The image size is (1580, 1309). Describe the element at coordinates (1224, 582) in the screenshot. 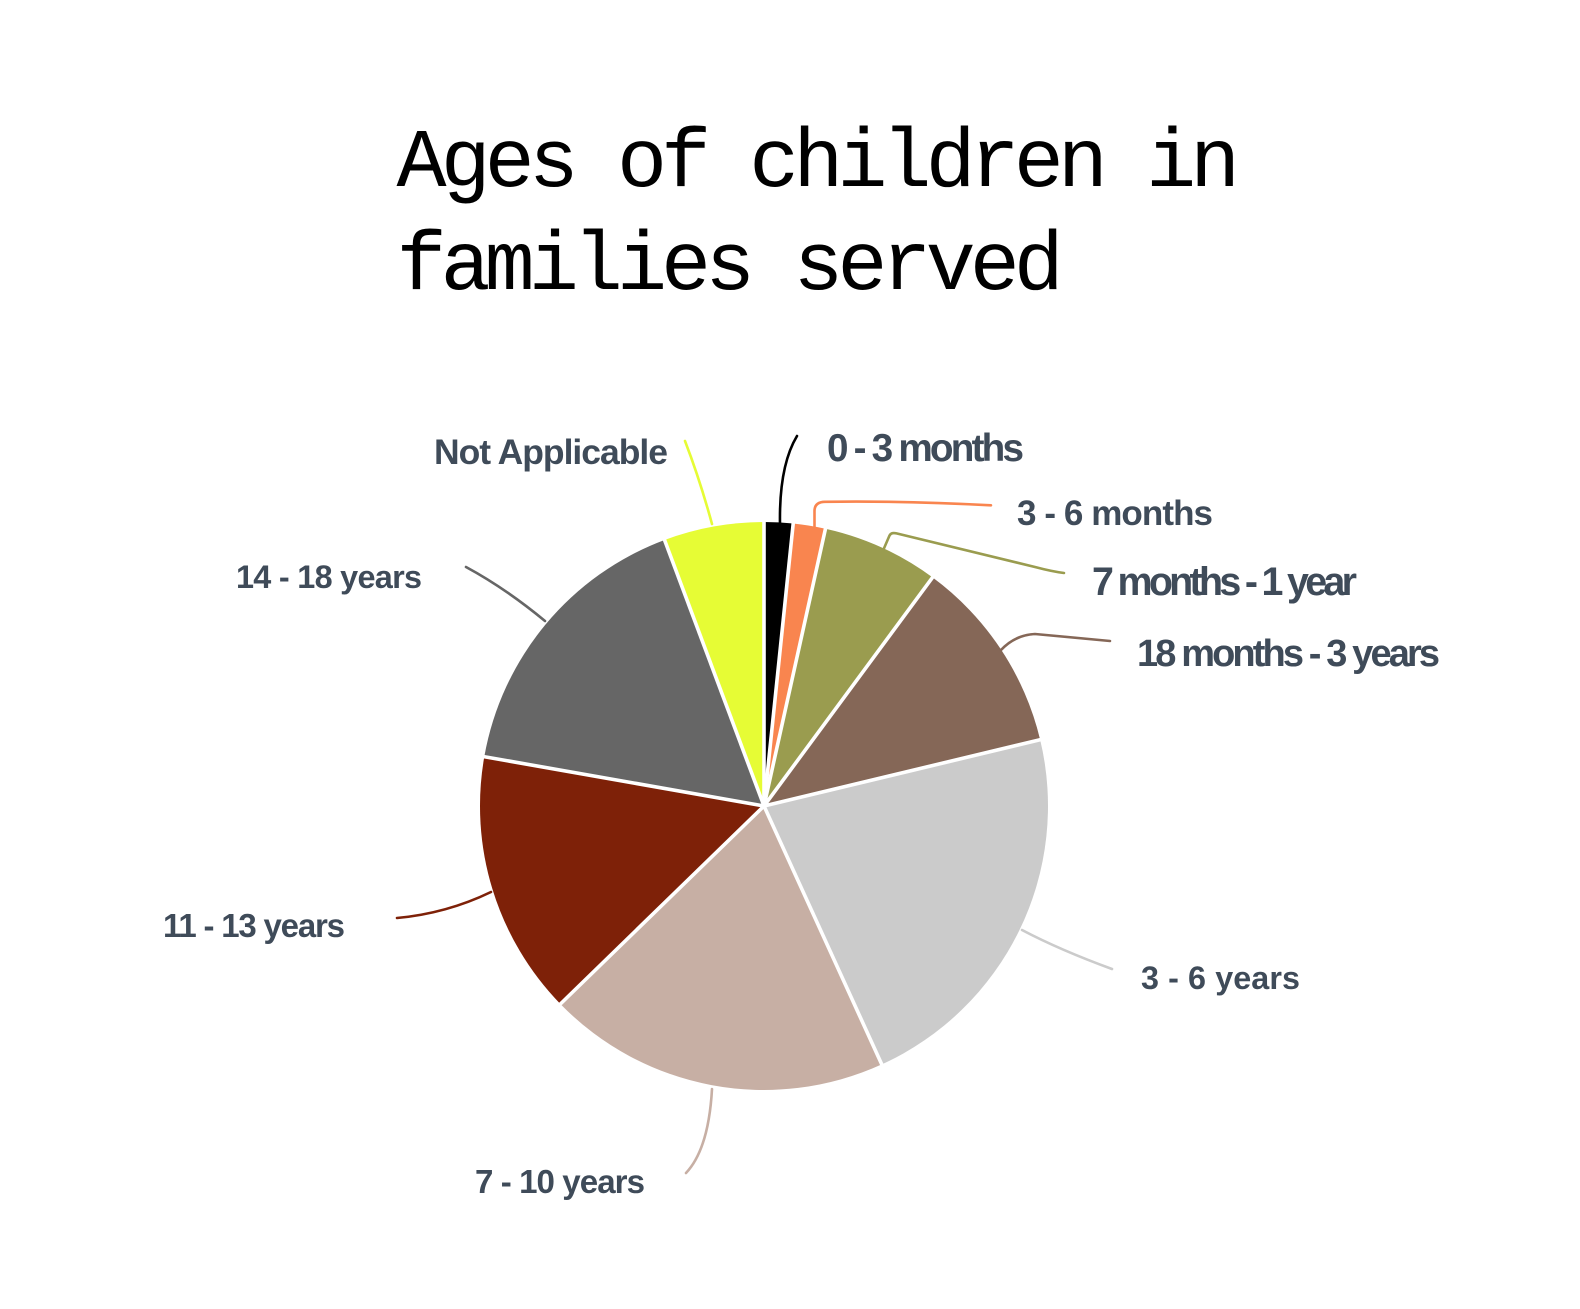

I see `svg-text: 7 months - 1 year` at that location.